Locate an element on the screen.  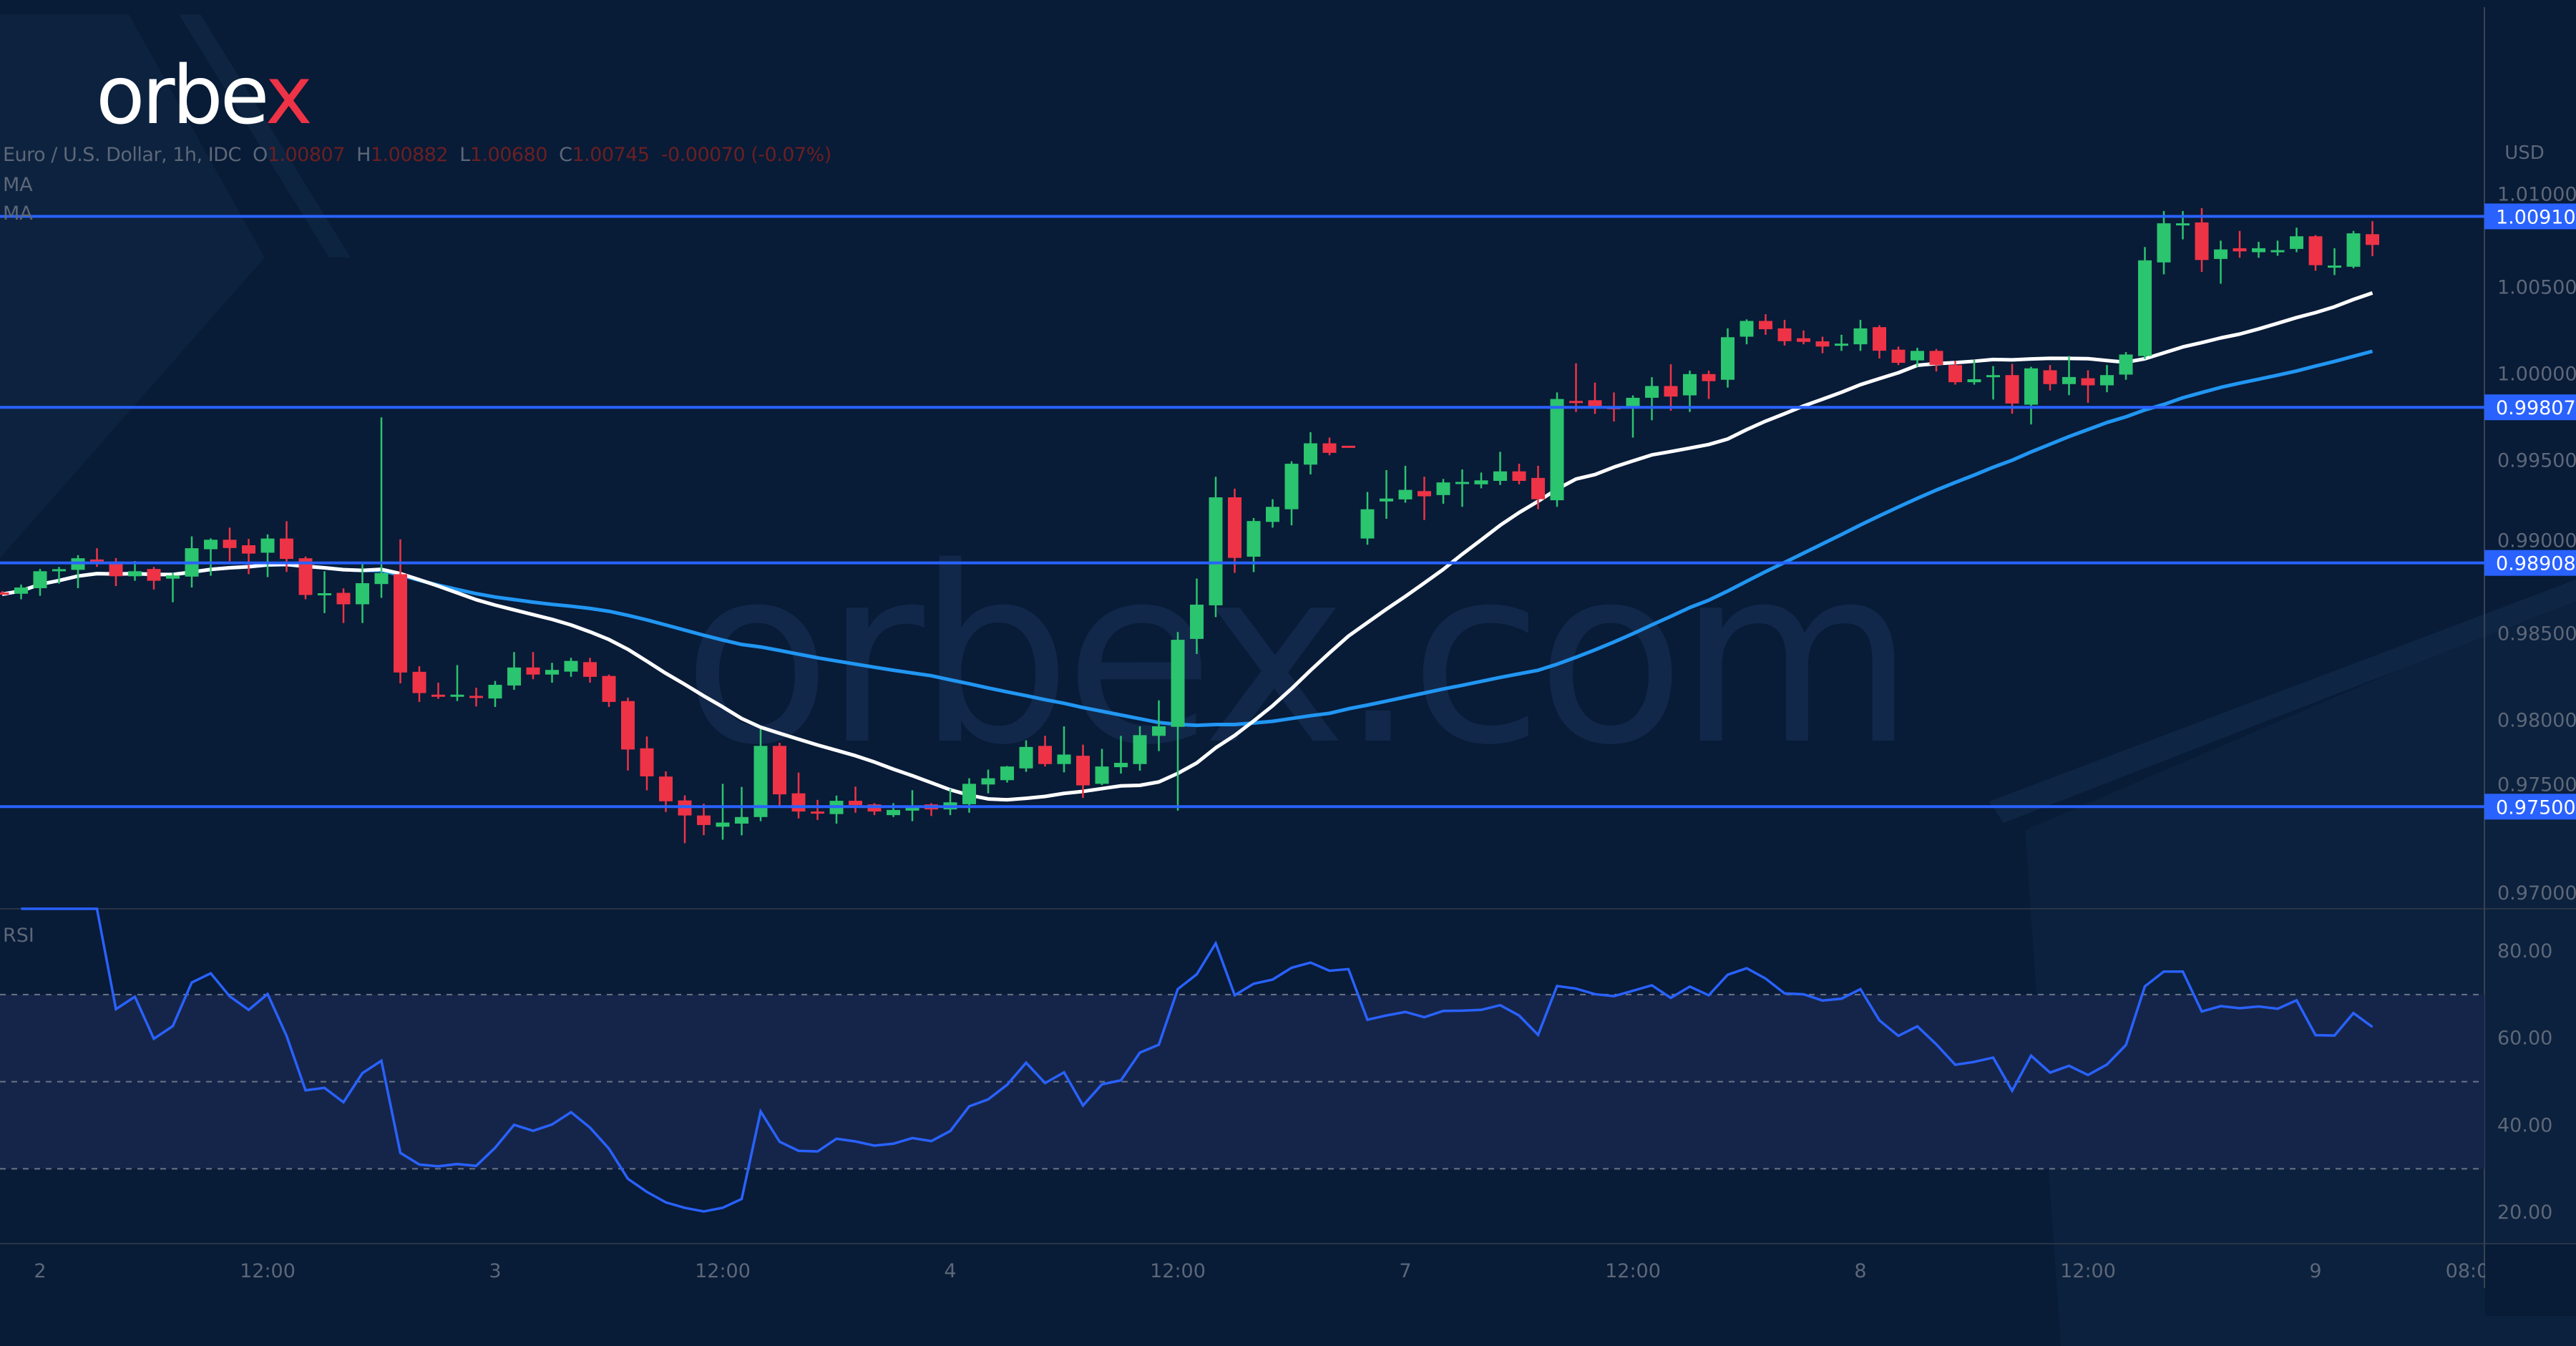
ma-slow-label: MA is located at coordinates (18, 214).